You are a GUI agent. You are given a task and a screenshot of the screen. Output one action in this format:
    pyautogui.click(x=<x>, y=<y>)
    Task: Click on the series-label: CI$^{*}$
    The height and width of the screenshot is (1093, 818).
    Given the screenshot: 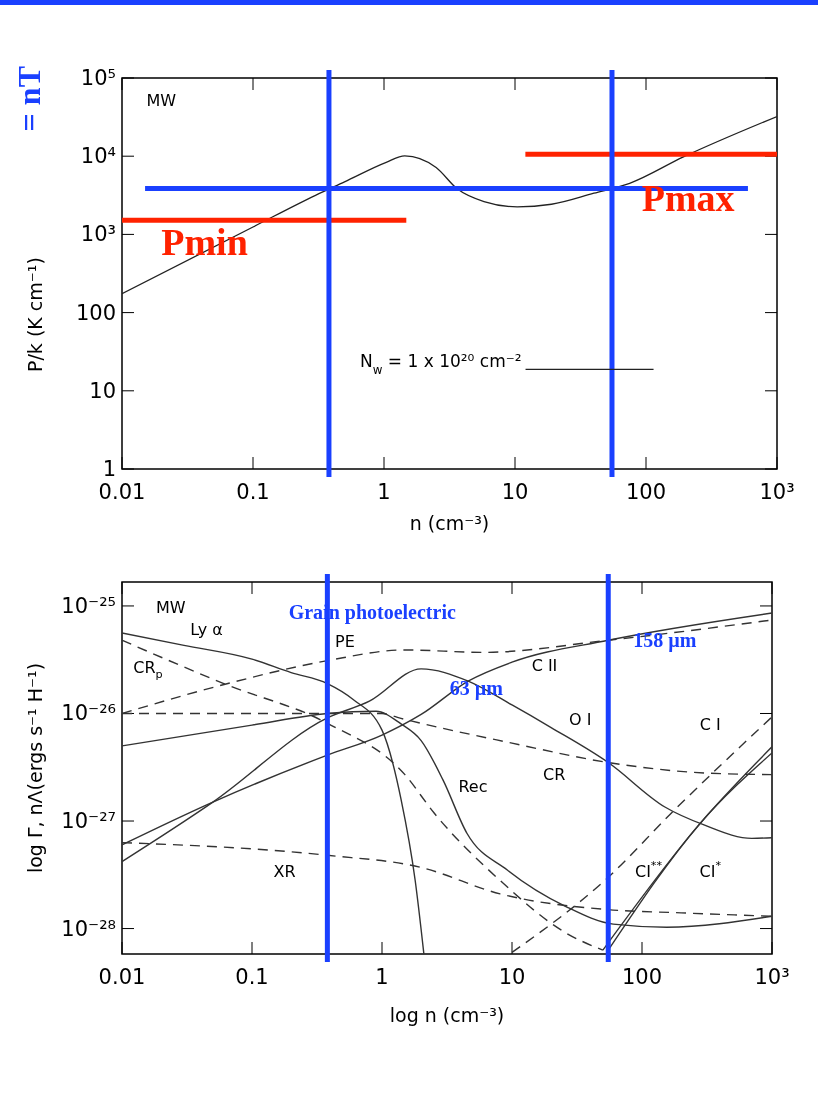 What is the action you would take?
    pyautogui.click(x=710, y=869)
    